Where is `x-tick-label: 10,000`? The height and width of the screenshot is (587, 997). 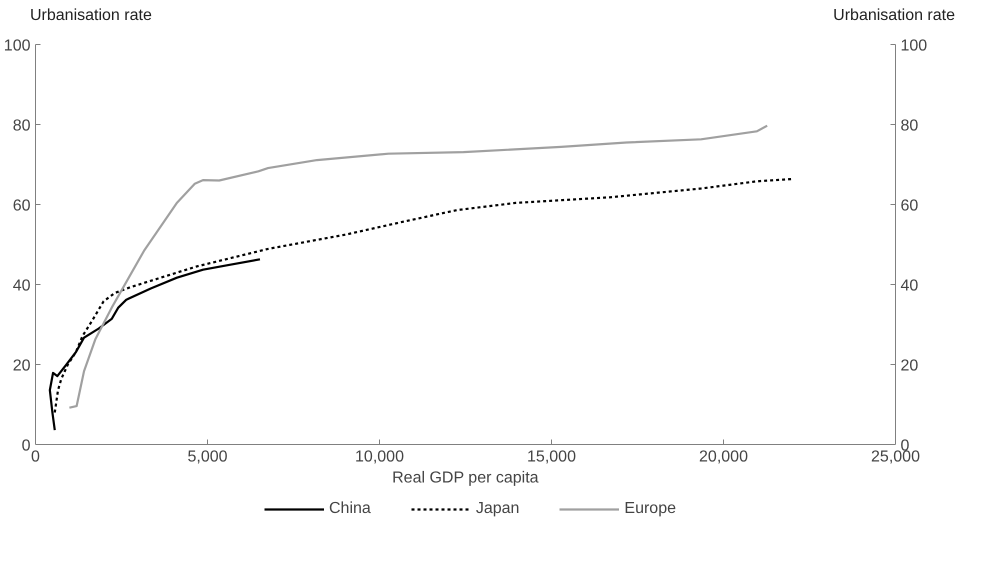
x-tick-label: 10,000 is located at coordinates (379, 457).